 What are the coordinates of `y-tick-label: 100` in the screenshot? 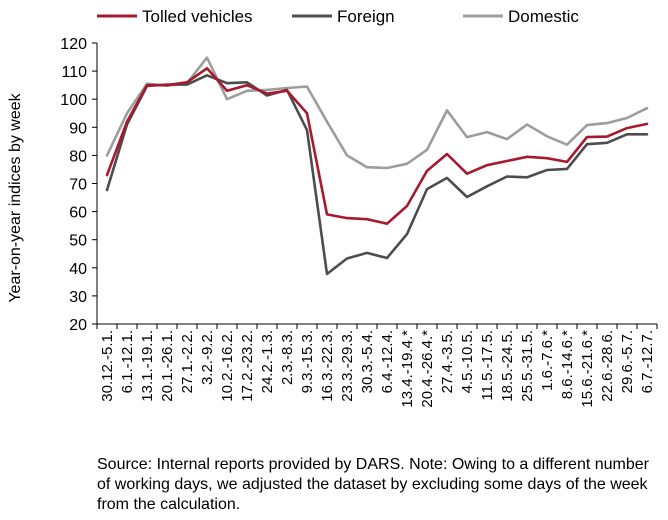 It's located at (73, 100).